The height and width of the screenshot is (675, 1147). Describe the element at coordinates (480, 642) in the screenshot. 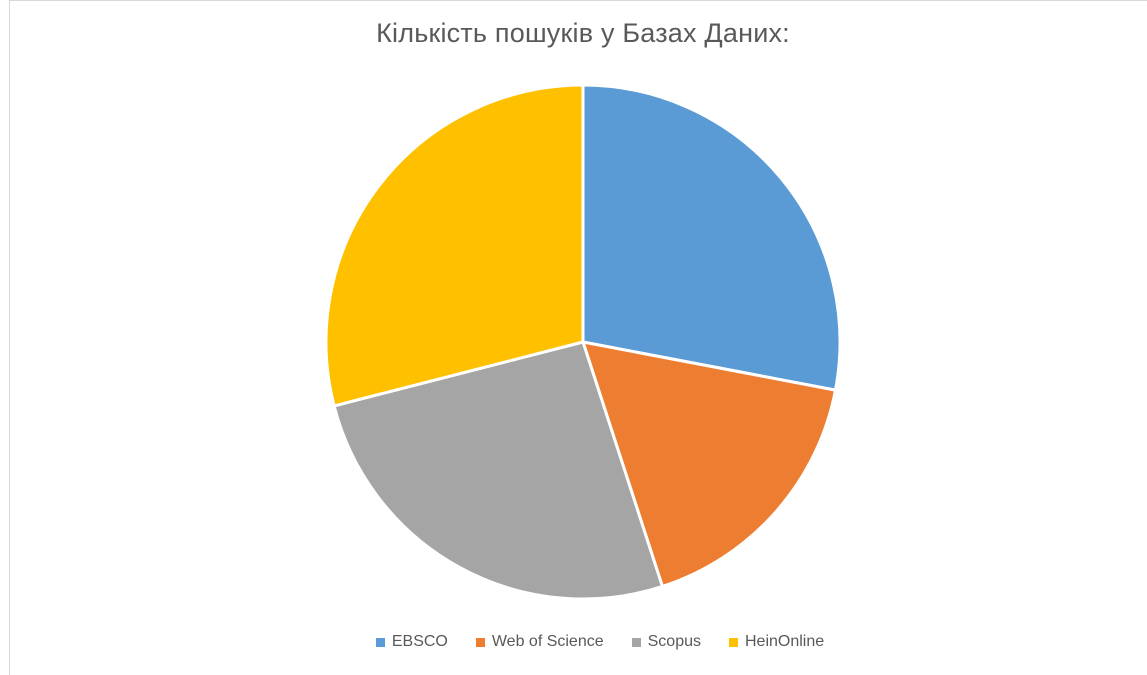

I see `legend-swatch-web-of-science` at that location.